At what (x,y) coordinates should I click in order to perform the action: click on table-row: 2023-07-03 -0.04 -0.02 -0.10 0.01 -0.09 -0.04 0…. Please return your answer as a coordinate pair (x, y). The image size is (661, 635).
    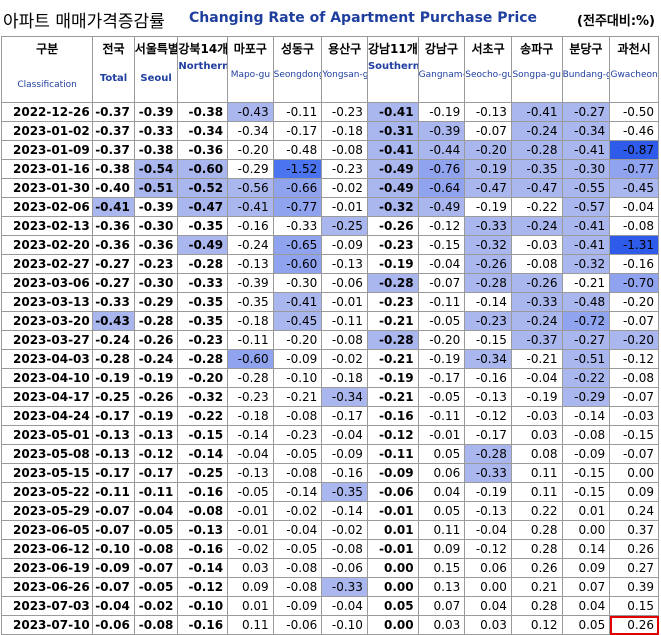
    Looking at the image, I should click on (329, 606).